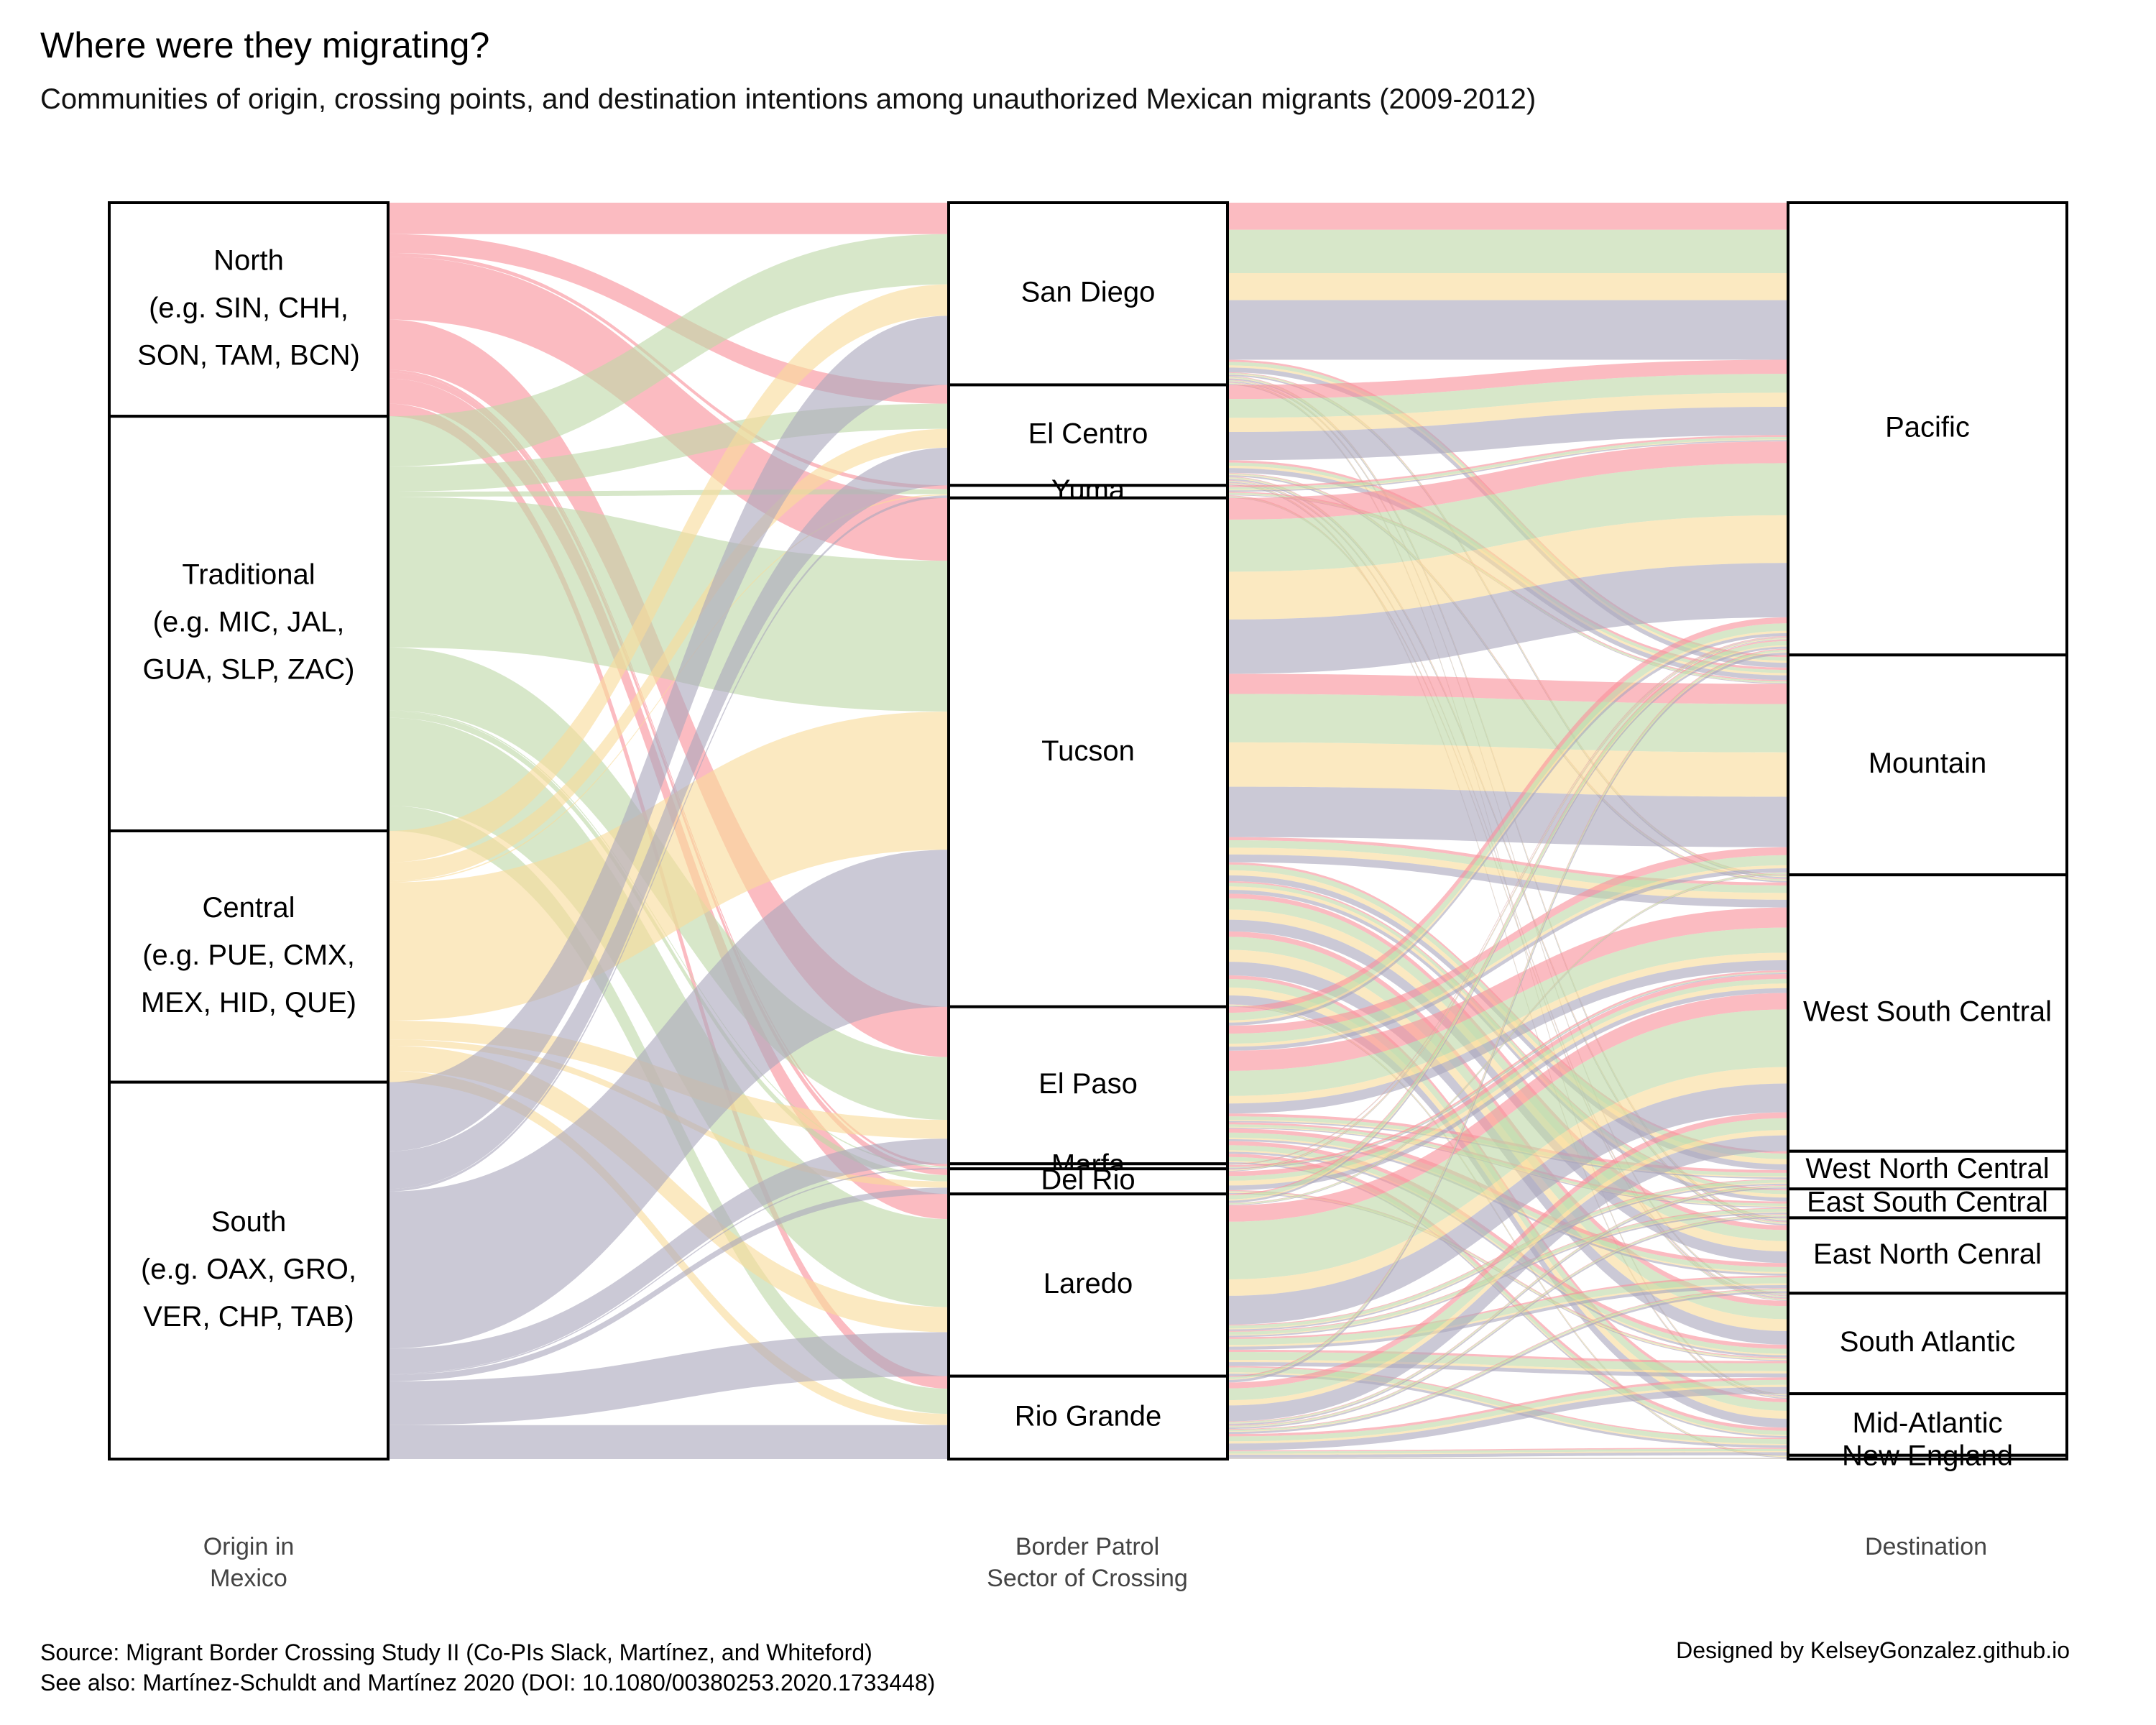 Image resolution: width=2156 pixels, height=1725 pixels. I want to click on stratum-destination-new-england: New England, so click(1927, 1455).